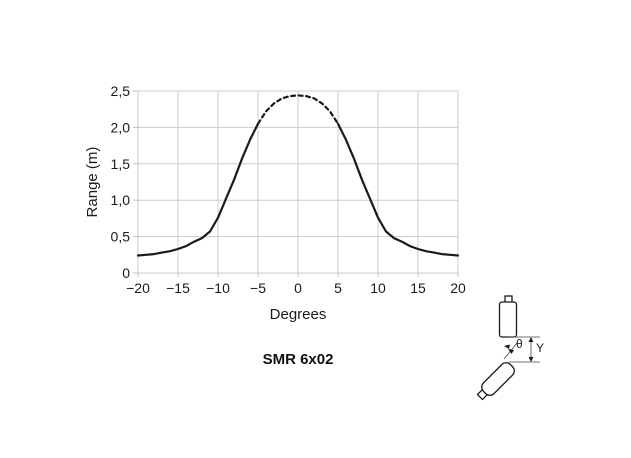  Describe the element at coordinates (495, 381) in the screenshot. I see `rotated-sensor-icon` at that location.